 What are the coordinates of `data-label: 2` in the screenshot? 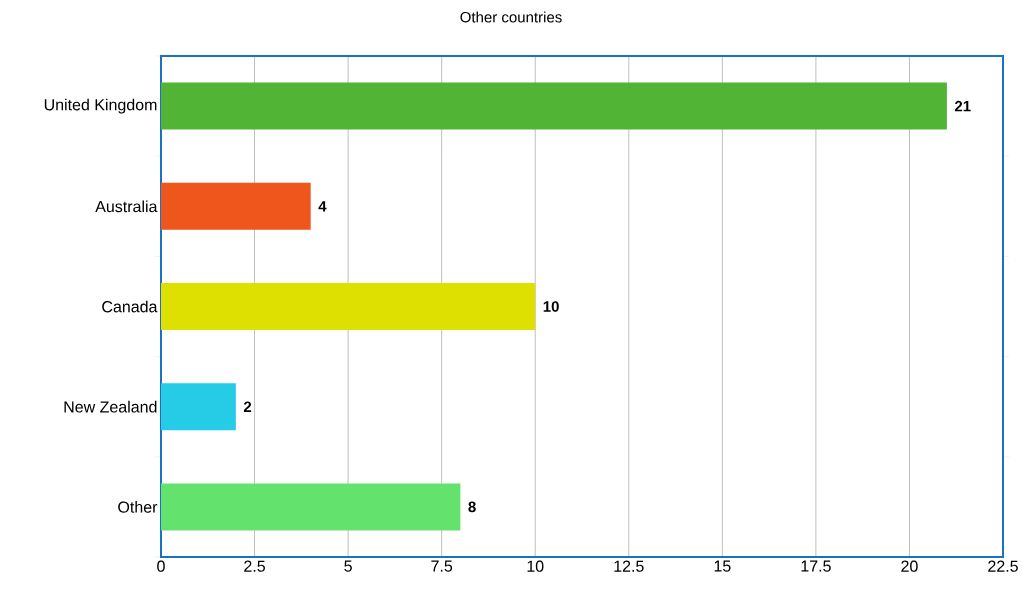 It's located at (247, 406).